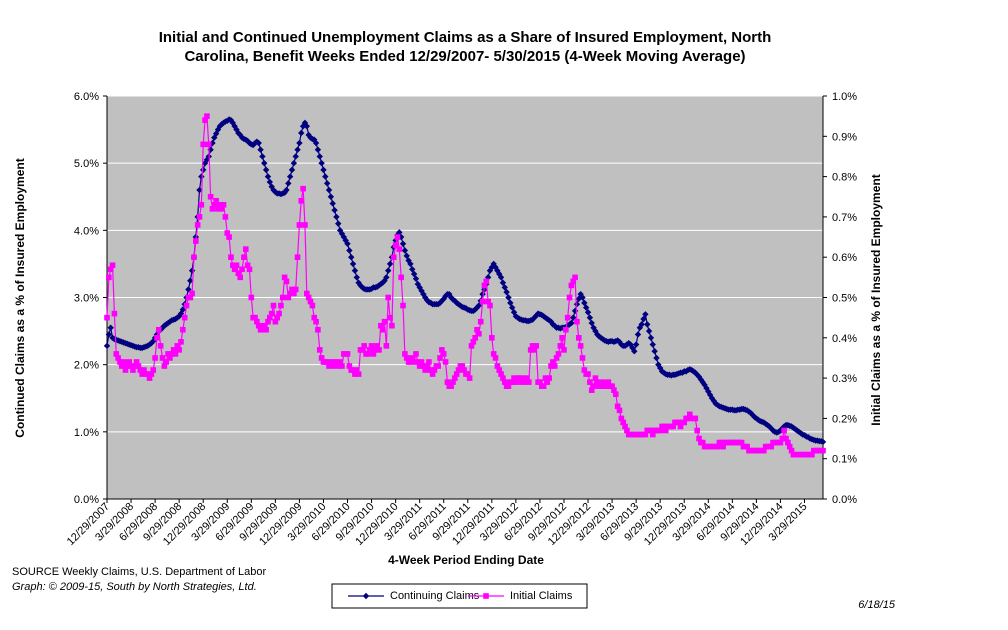 The image size is (1008, 630). What do you see at coordinates (844, 97) in the screenshot?
I see `y2-tick-label: 1.0%` at bounding box center [844, 97].